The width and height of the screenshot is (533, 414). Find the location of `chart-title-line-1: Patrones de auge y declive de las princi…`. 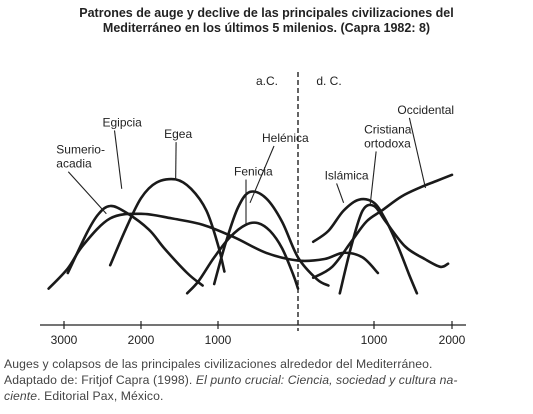

chart-title-line-1: Patrones de auge y declive de las princi… is located at coordinates (266, 13).